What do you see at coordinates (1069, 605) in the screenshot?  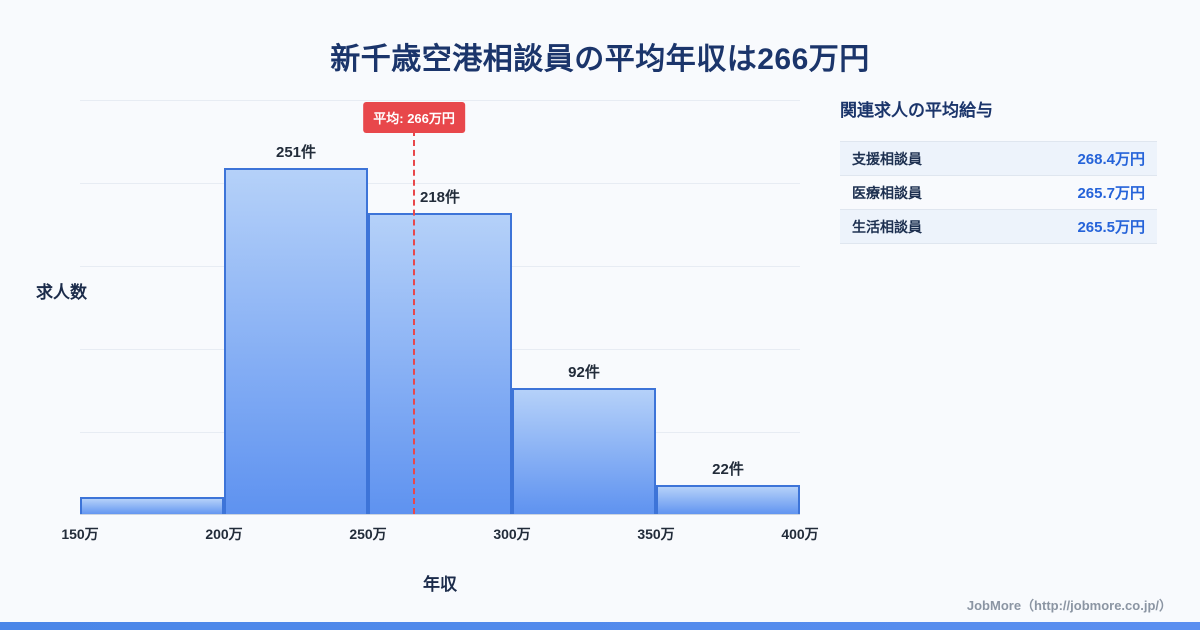 I see `footer-credit: JobMore（http://jobmore.co.jp/）` at bounding box center [1069, 605].